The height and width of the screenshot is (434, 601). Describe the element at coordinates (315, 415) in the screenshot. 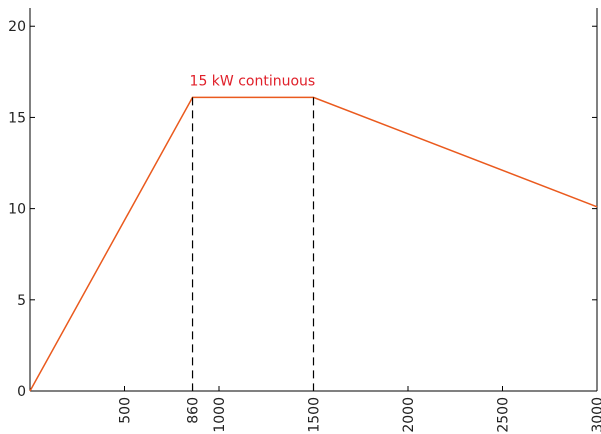

I see `x-tick-label: 1500` at that location.